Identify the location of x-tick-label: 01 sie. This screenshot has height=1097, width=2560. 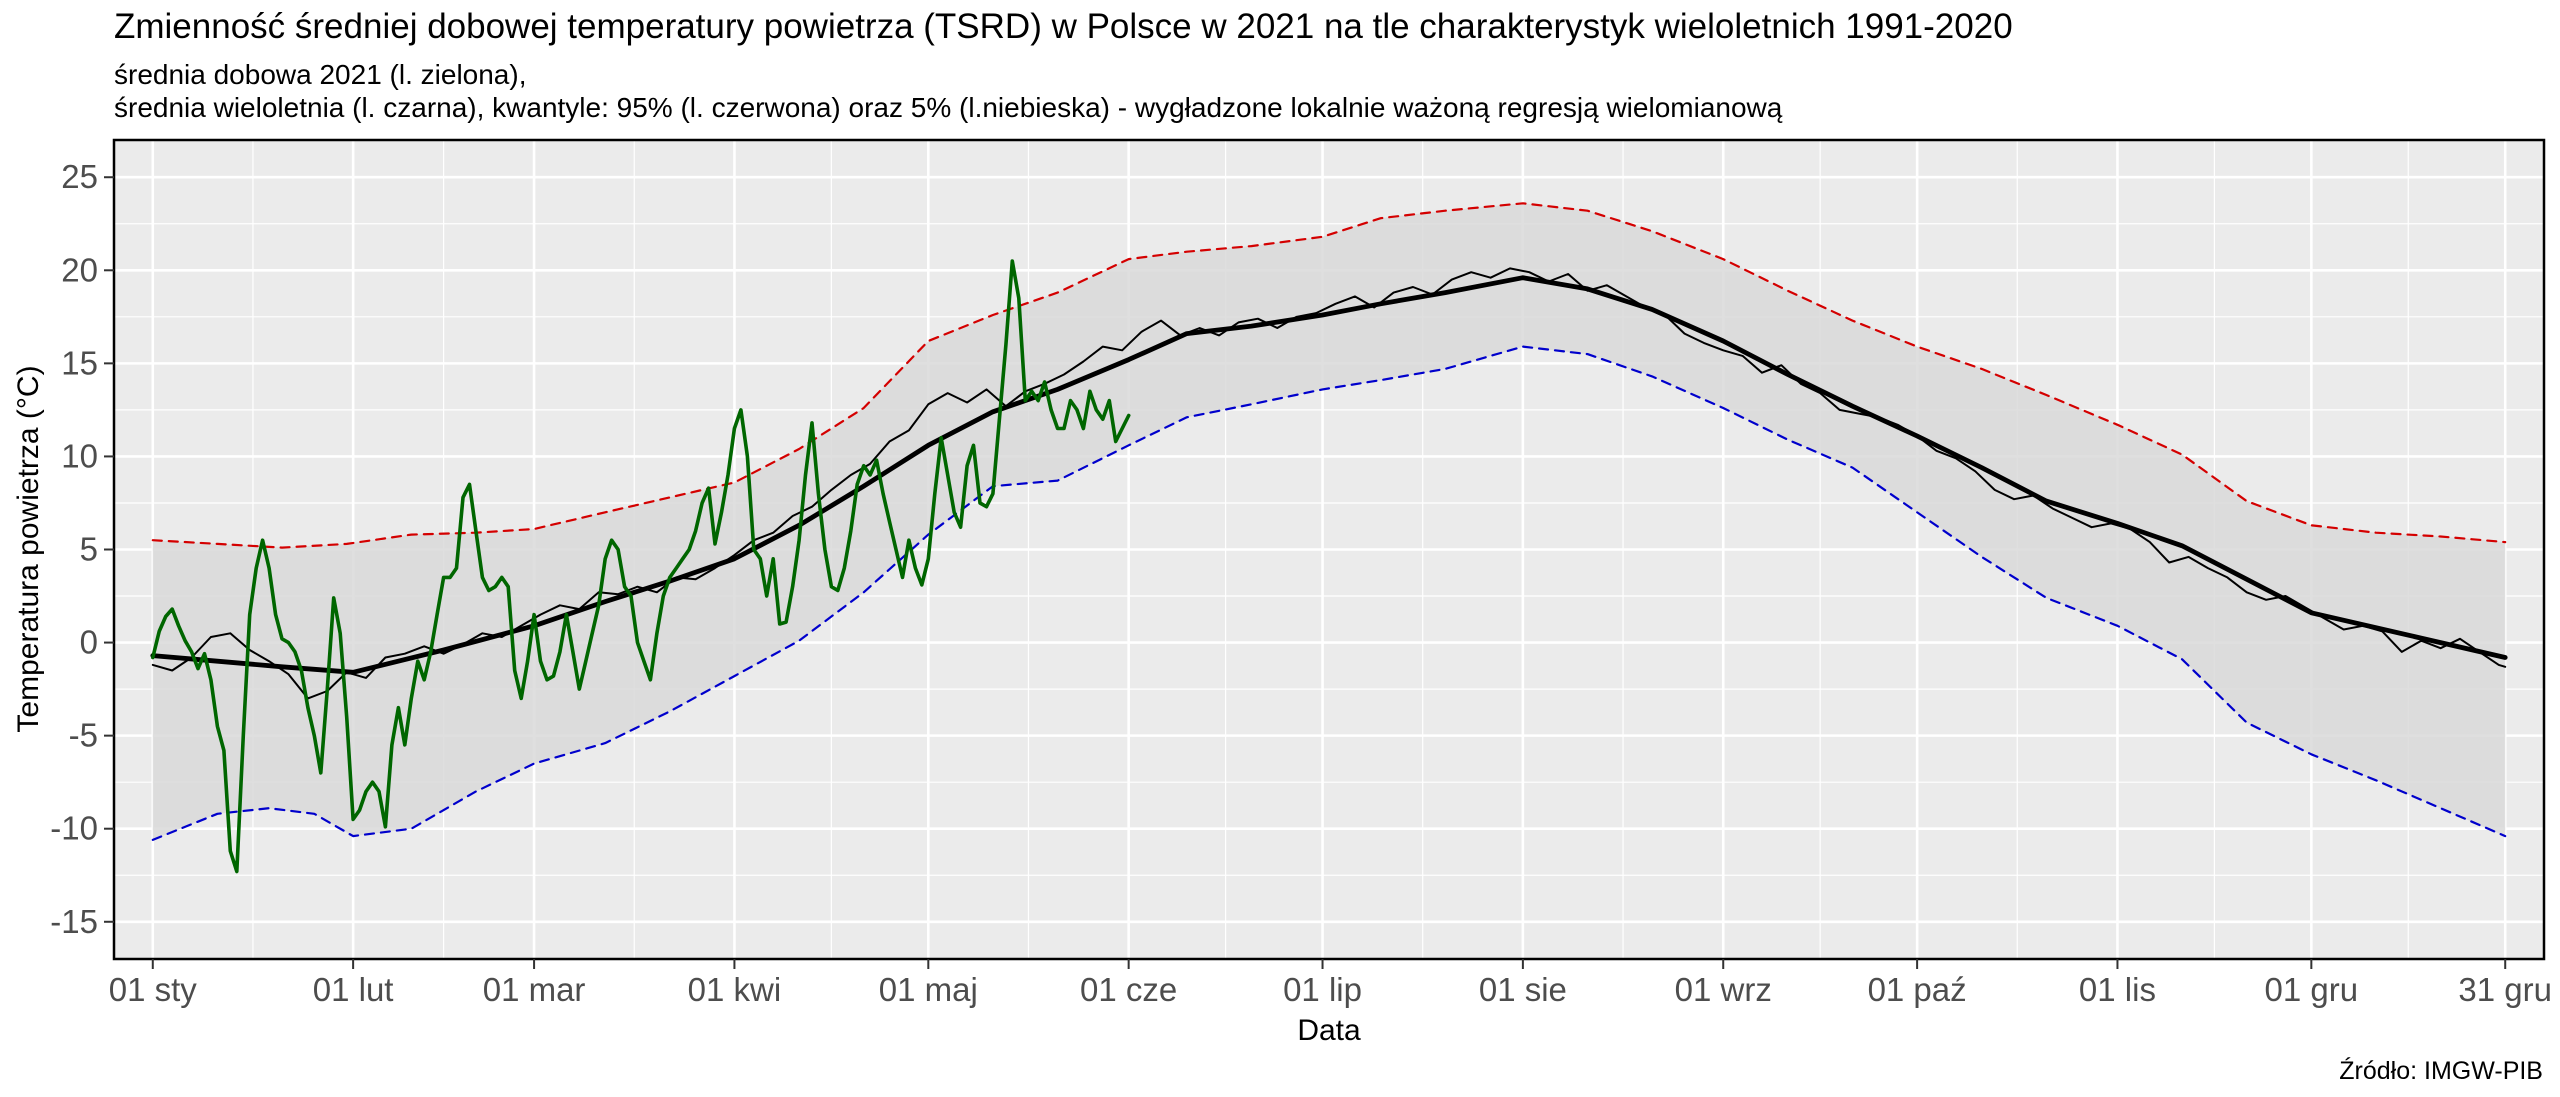
(1523, 989).